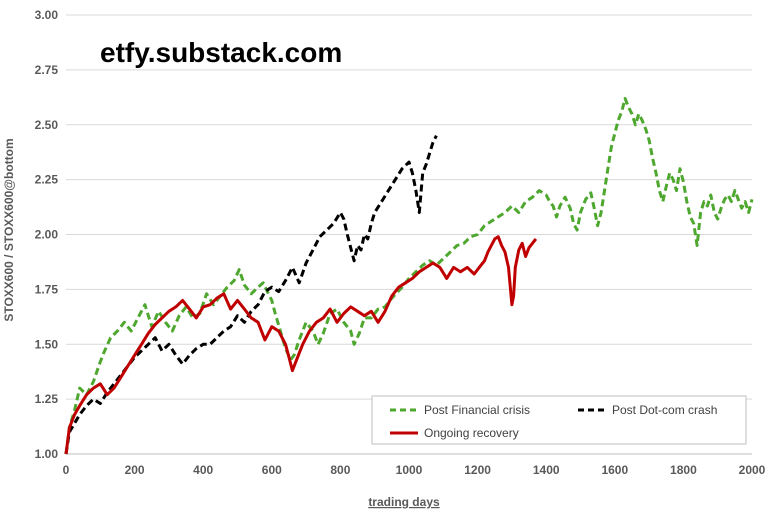  Describe the element at coordinates (47, 289) in the screenshot. I see `y-tick-label: 1.75` at that location.